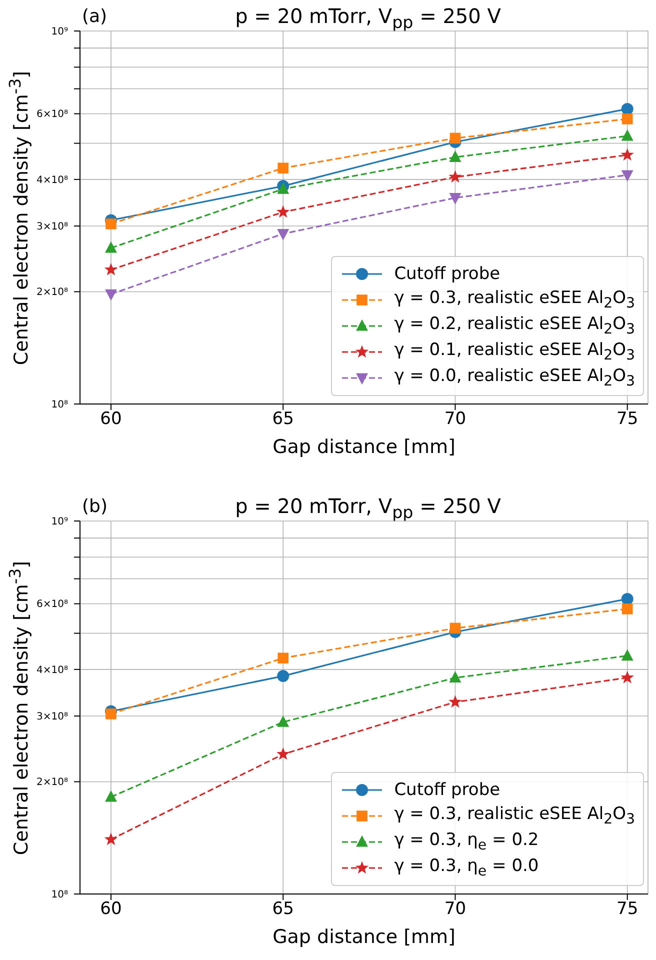 This screenshot has width=656, height=960. What do you see at coordinates (514, 326) in the screenshot?
I see `legend-label: γ = 0.2, realistic eSEE Al$_{2}$O$_{3}$` at bounding box center [514, 326].